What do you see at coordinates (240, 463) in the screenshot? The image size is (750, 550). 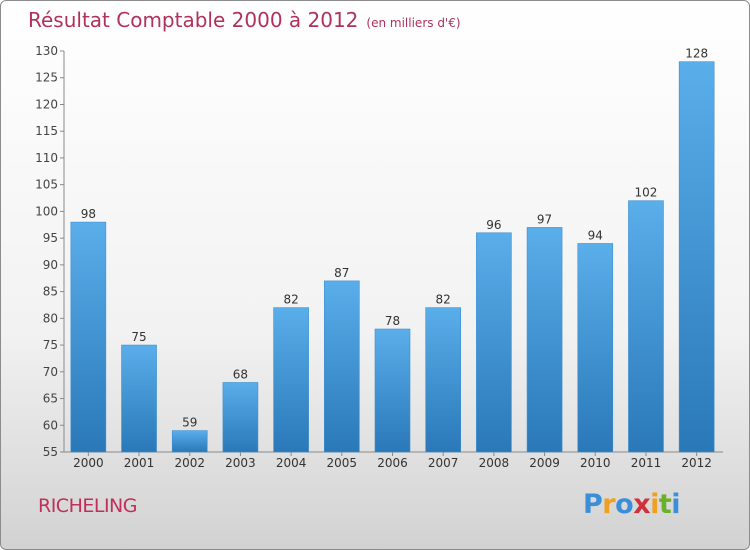 I see `x-tick-label-2003: 2003` at bounding box center [240, 463].